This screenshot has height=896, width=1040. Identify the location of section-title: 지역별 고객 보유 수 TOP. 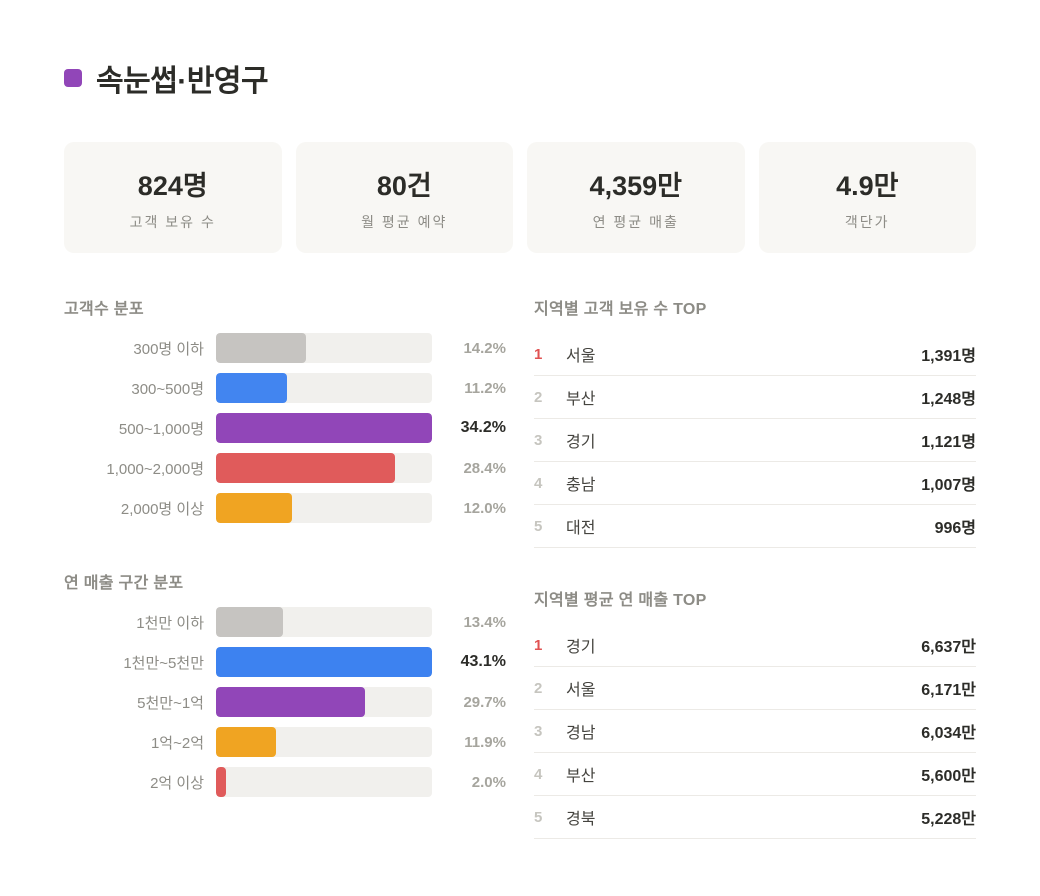
(620, 309).